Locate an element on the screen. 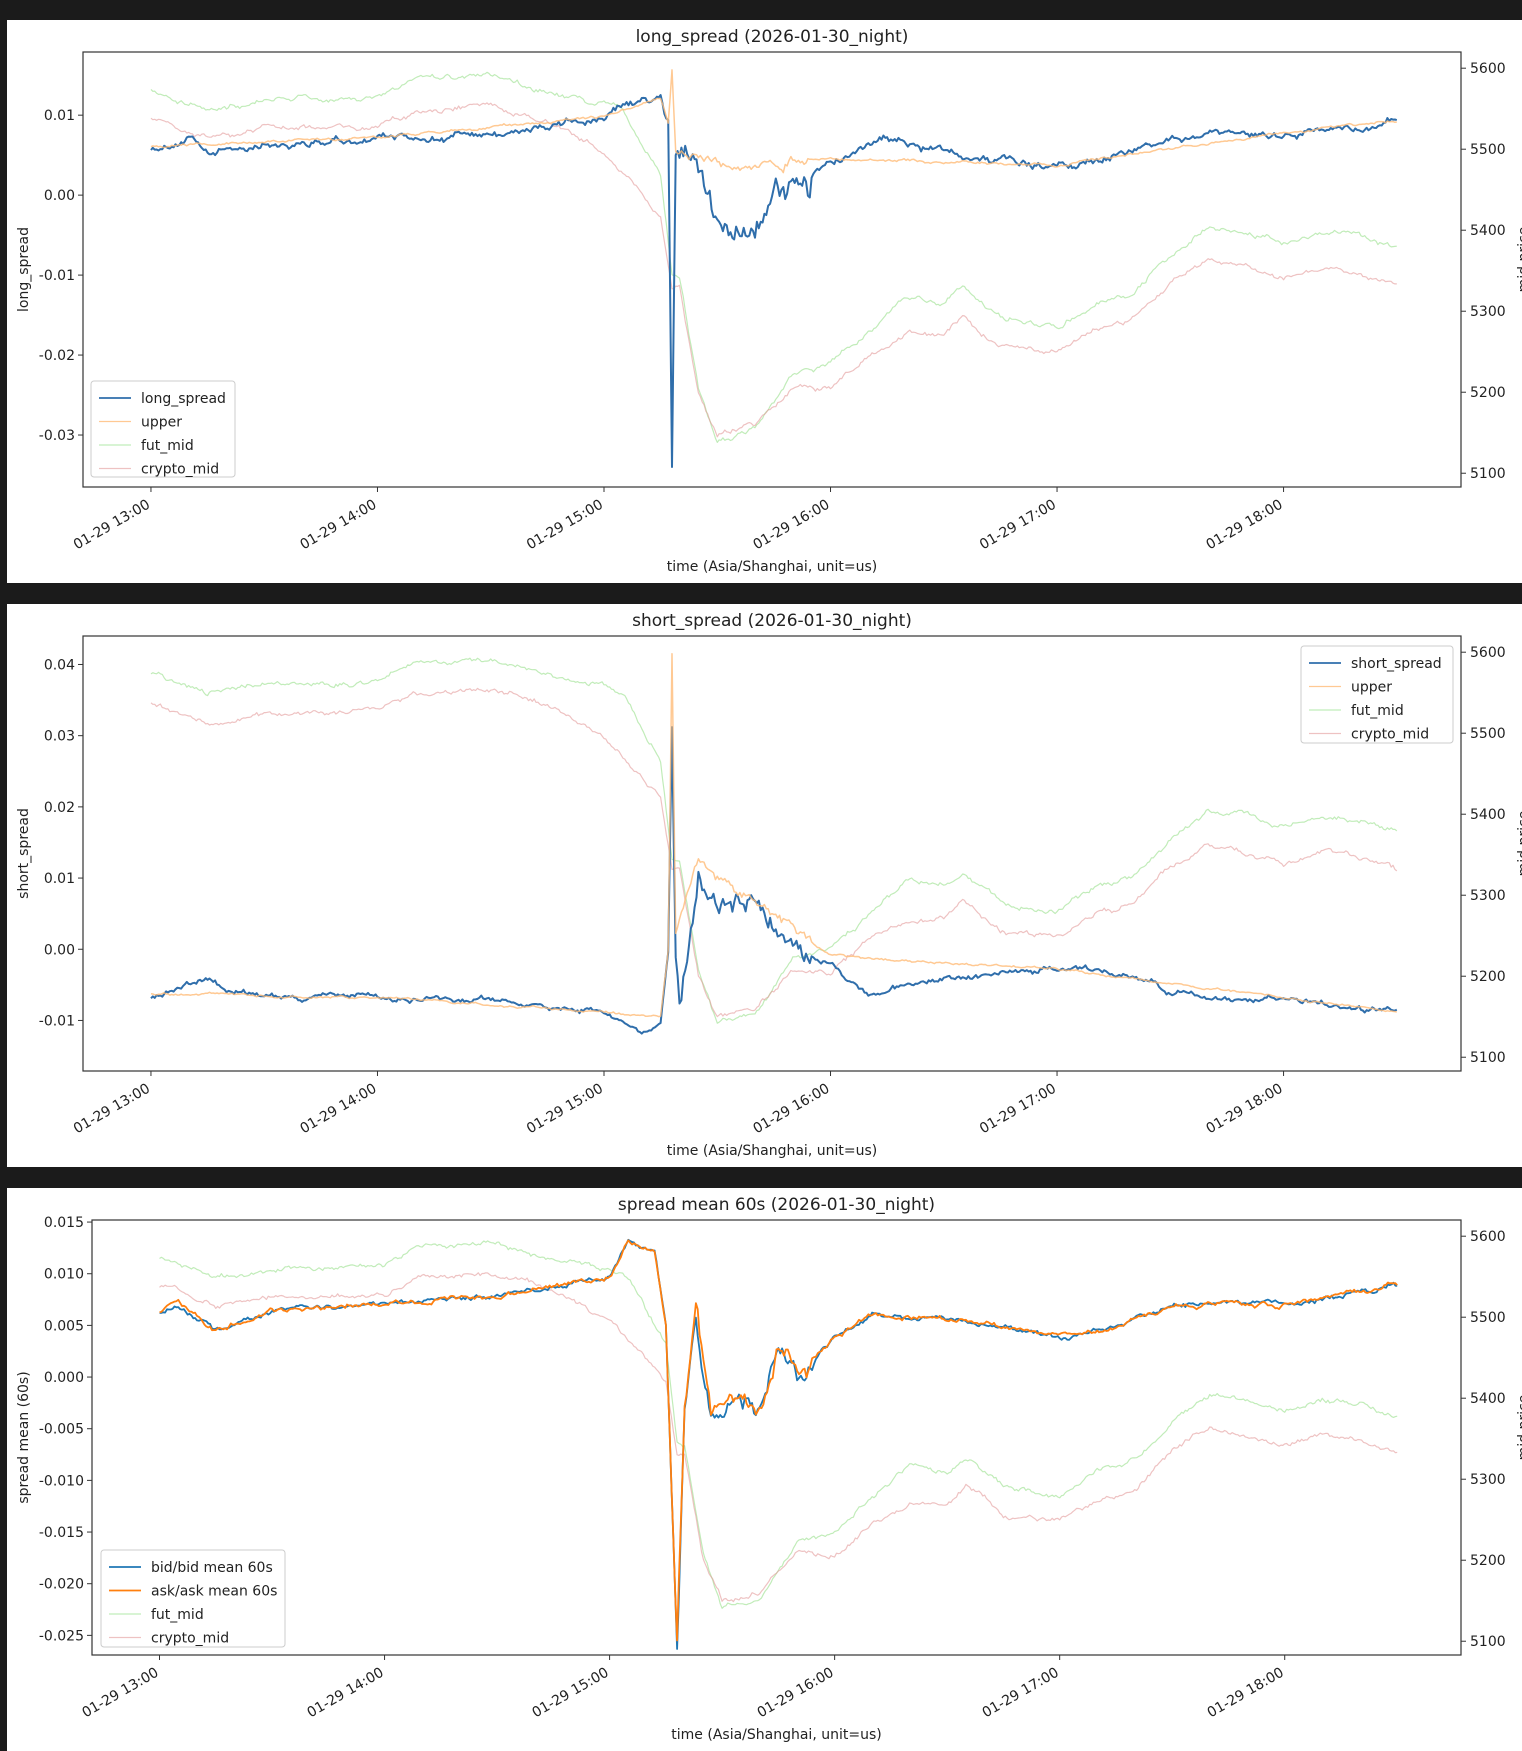 The image size is (1522, 1751). y-tick-label: 0.005 is located at coordinates (64, 1326).